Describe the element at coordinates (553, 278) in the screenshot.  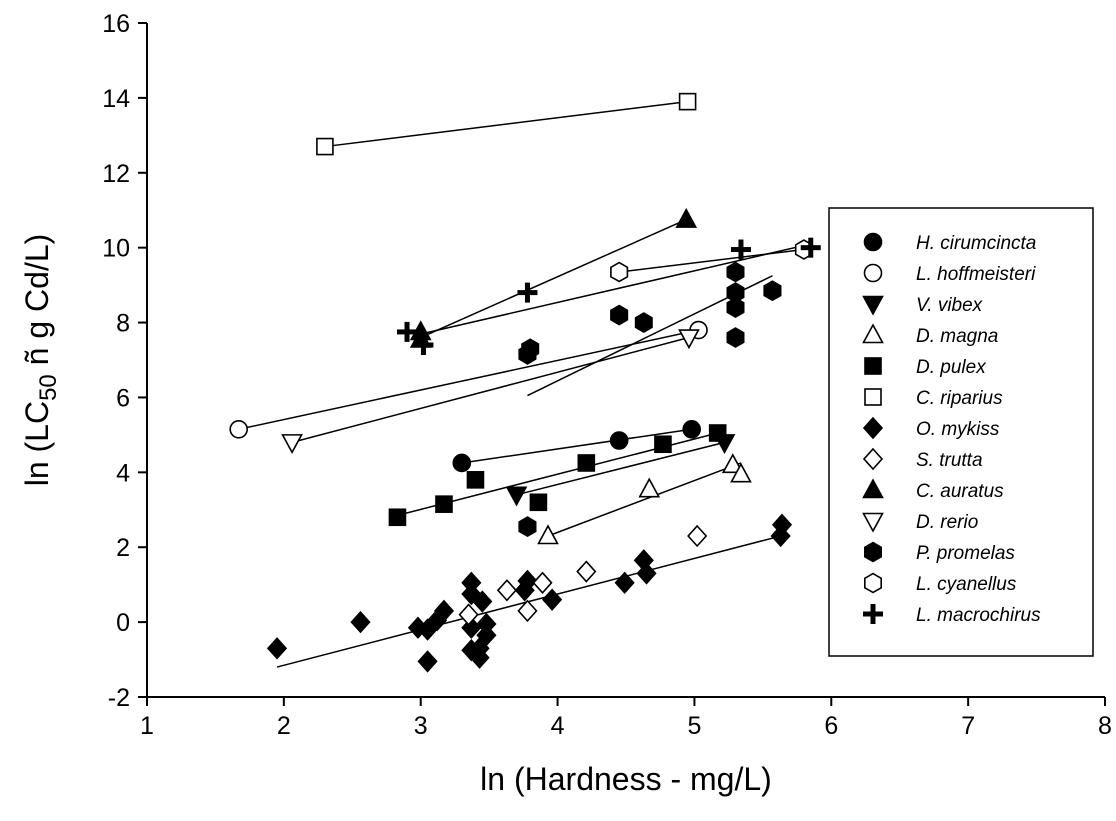
I see `fit-line-c-auratus` at that location.